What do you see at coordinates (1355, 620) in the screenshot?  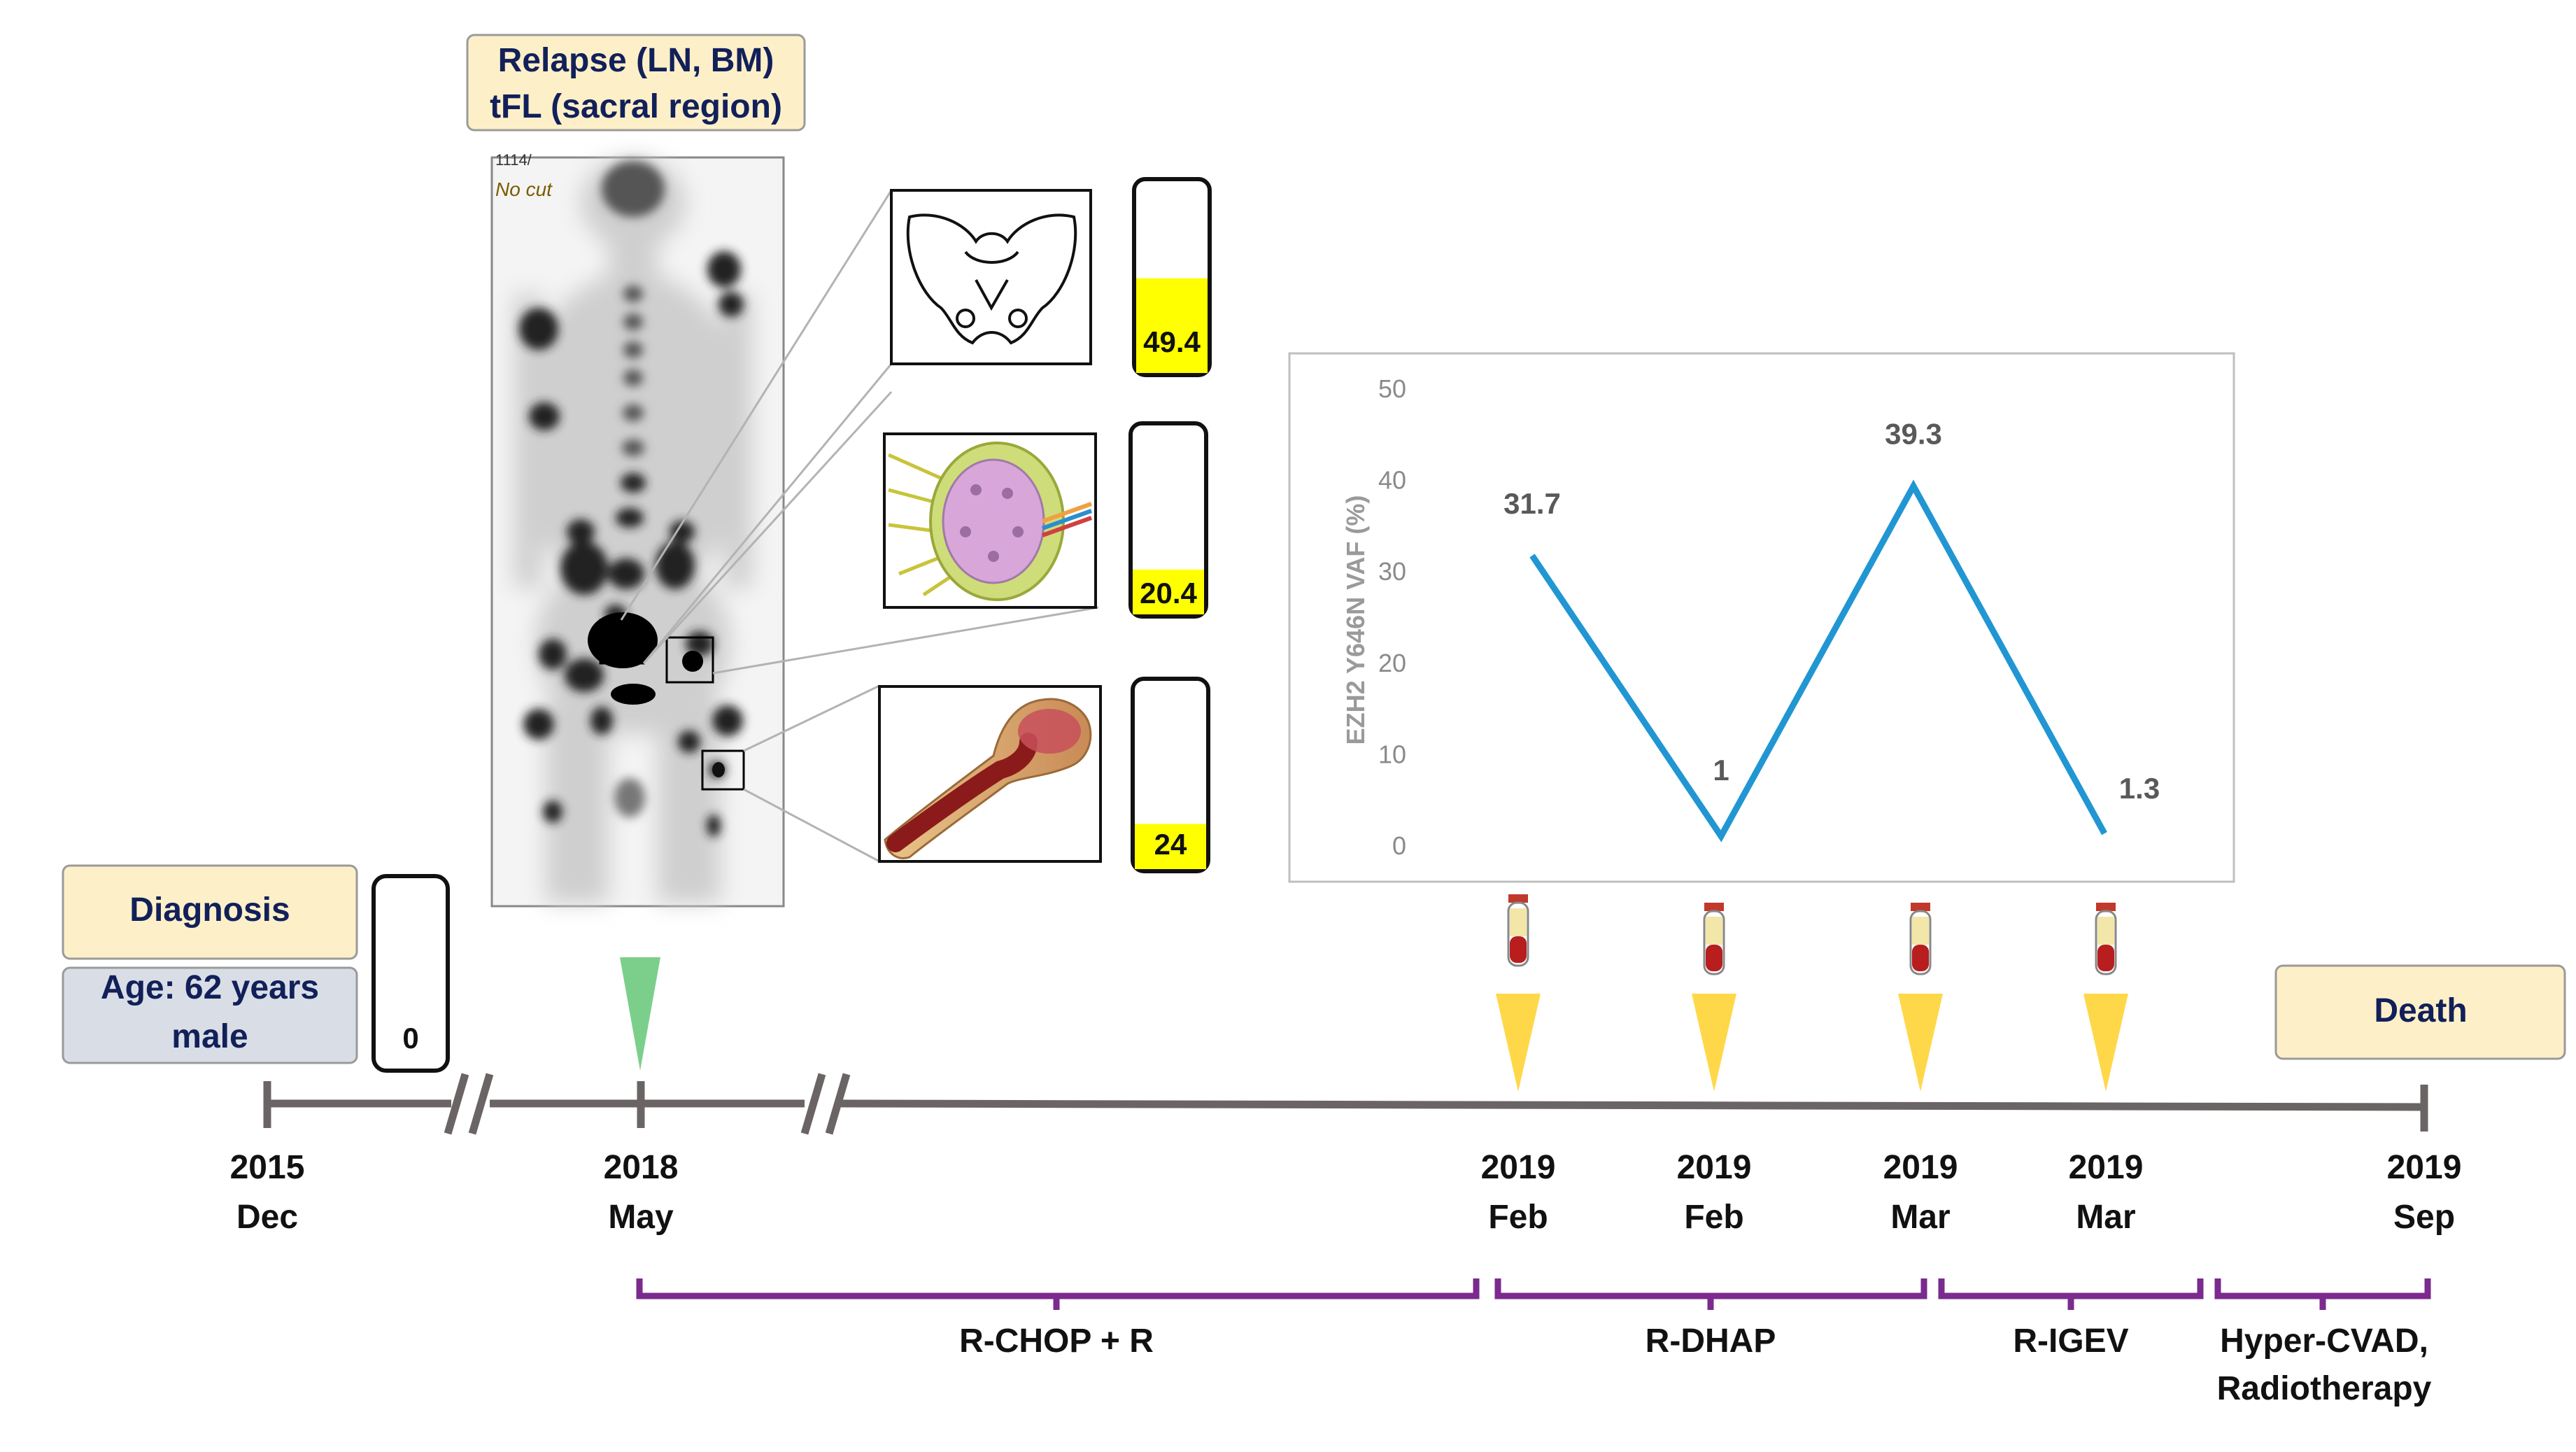 I see `chart-y-label: EZH2 Y646N VAF (%)` at bounding box center [1355, 620].